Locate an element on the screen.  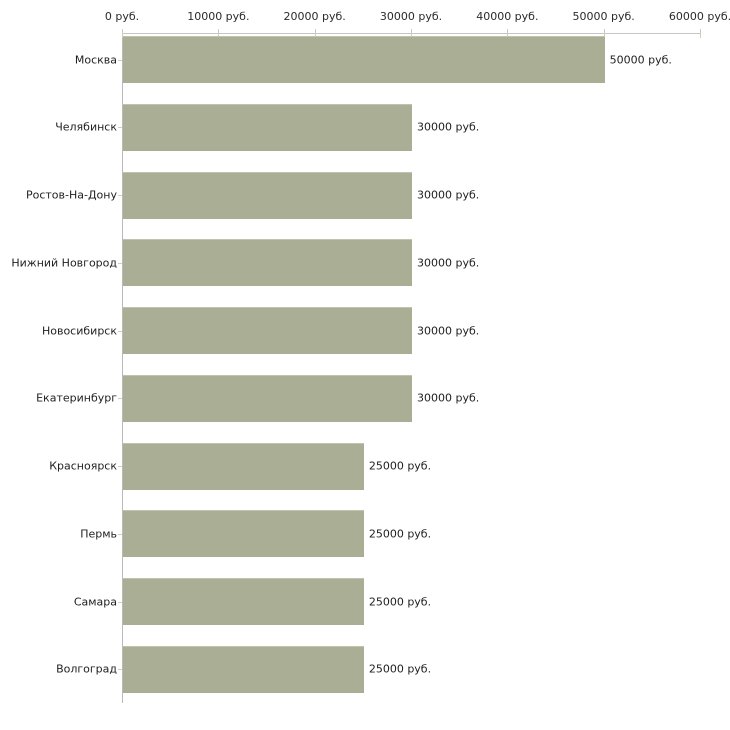
category-label: Самара is located at coordinates (95, 601).